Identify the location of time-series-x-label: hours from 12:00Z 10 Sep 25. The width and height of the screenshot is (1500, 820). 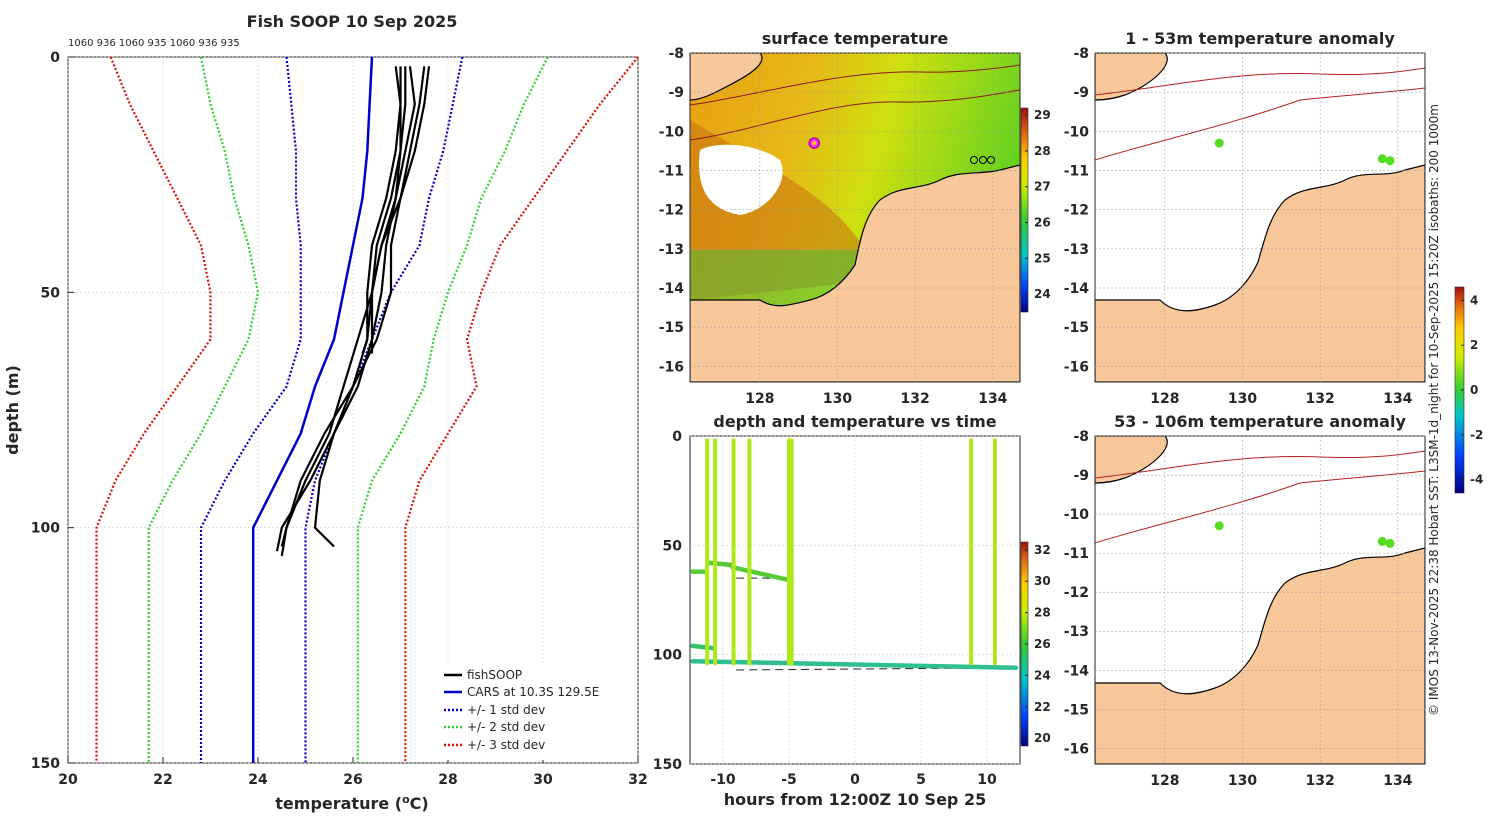
(855, 799).